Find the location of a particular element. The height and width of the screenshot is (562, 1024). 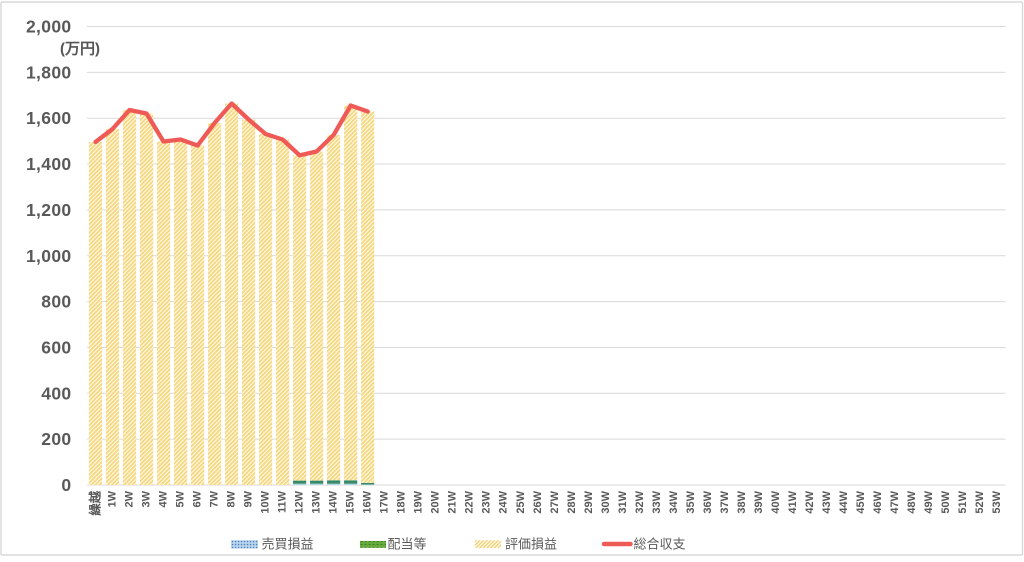

svg-text: 39W is located at coordinates (759, 501).